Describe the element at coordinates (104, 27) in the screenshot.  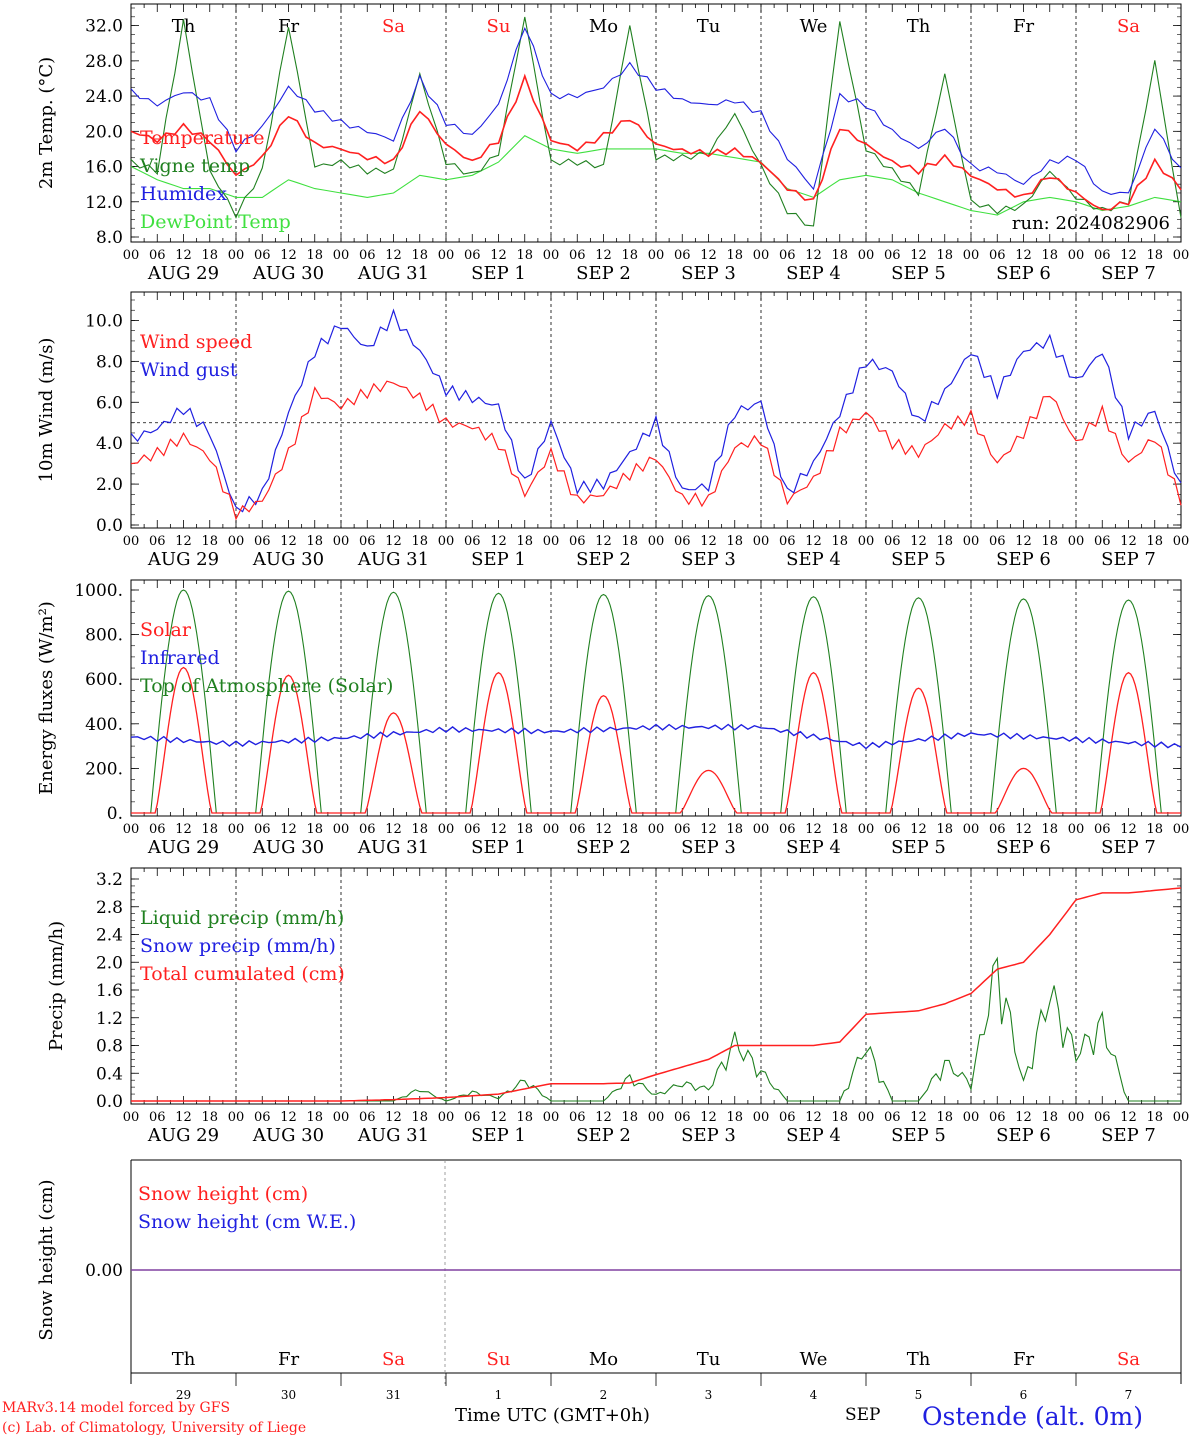
I see `y-tick-label: 32.0` at that location.